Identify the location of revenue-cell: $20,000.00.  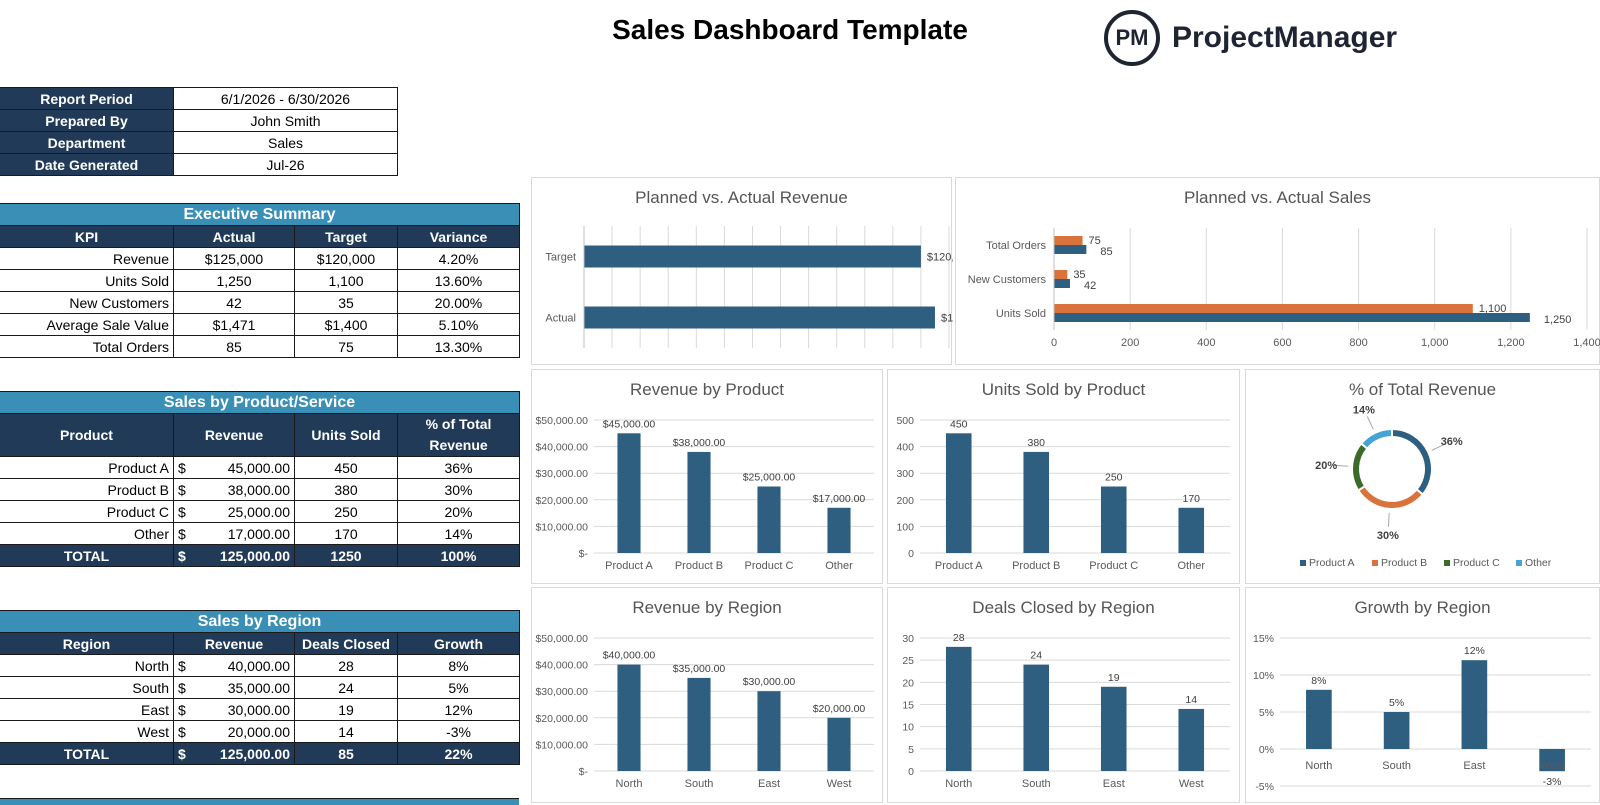
(234, 731).